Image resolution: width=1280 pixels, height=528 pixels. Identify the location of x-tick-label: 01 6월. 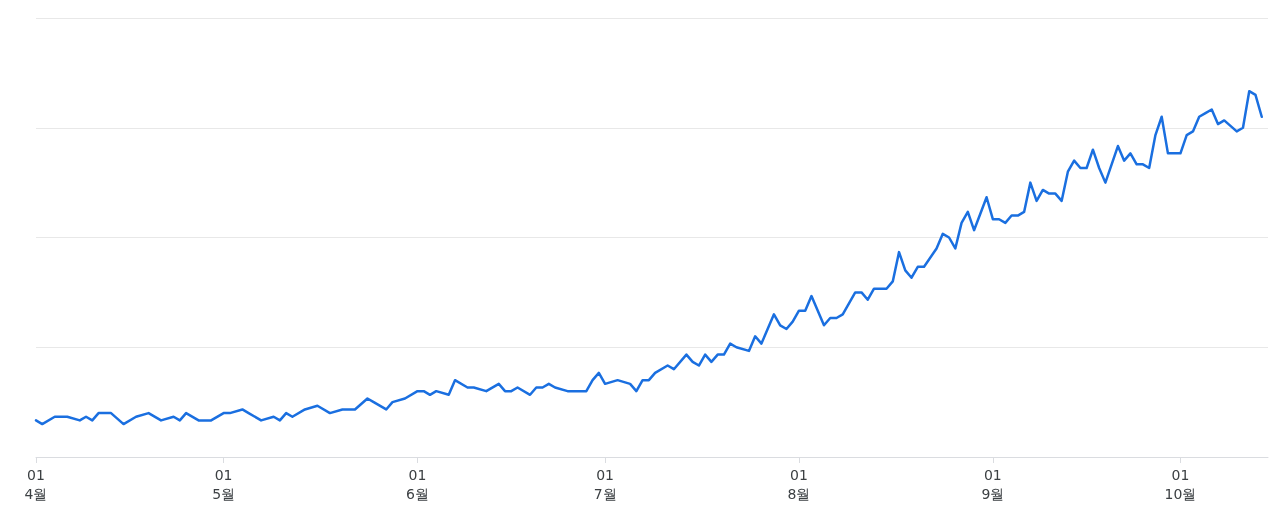
(417, 484).